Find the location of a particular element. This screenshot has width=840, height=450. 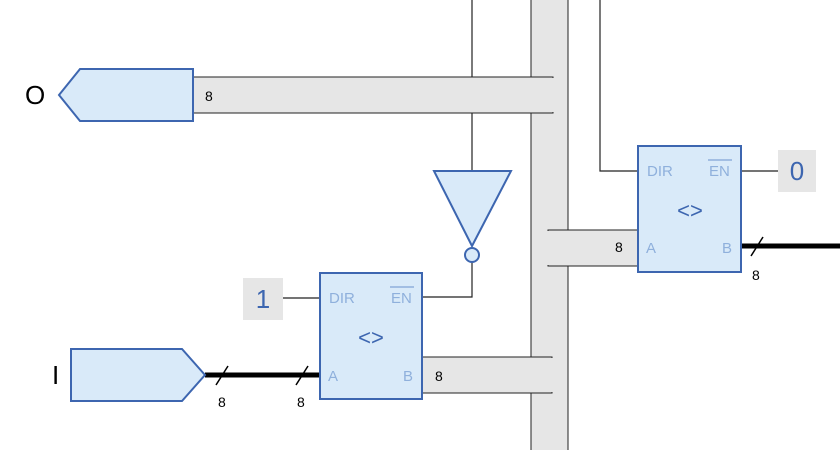

left-b-bus-width: 8 is located at coordinates (439, 376).